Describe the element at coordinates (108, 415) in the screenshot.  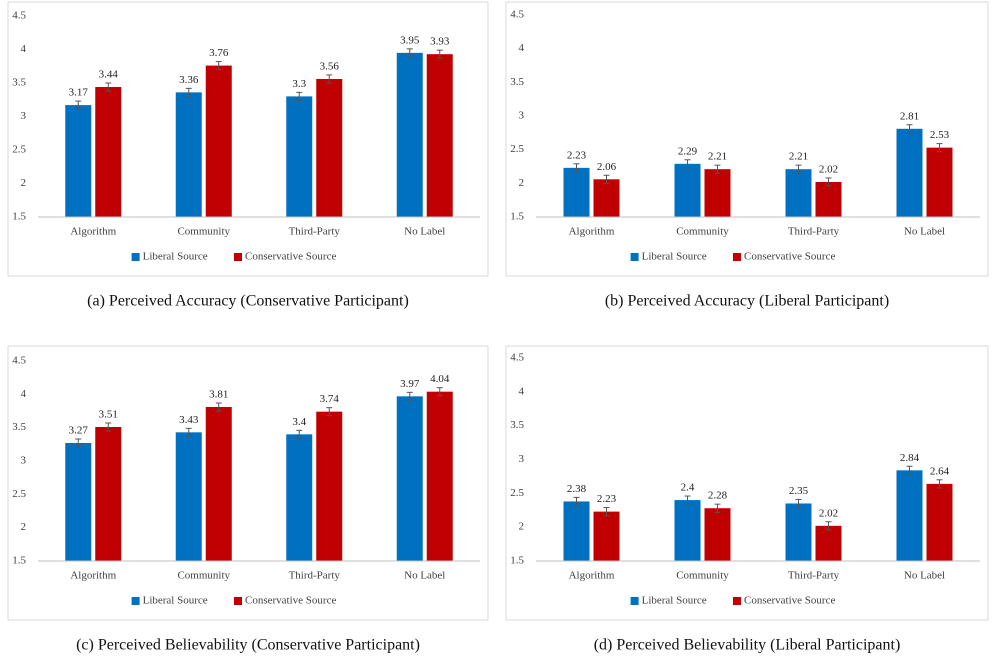
I see `data-label: 3.51` at that location.